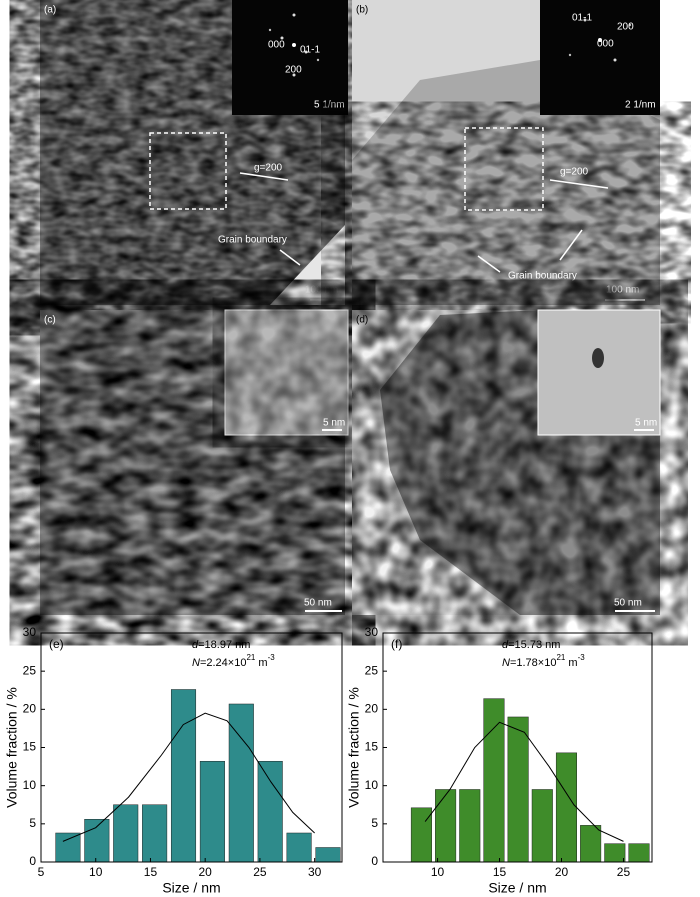 The width and height of the screenshot is (700, 897). What do you see at coordinates (640, 105) in the screenshot?
I see `scale-label: 2 1/nm` at bounding box center [640, 105].